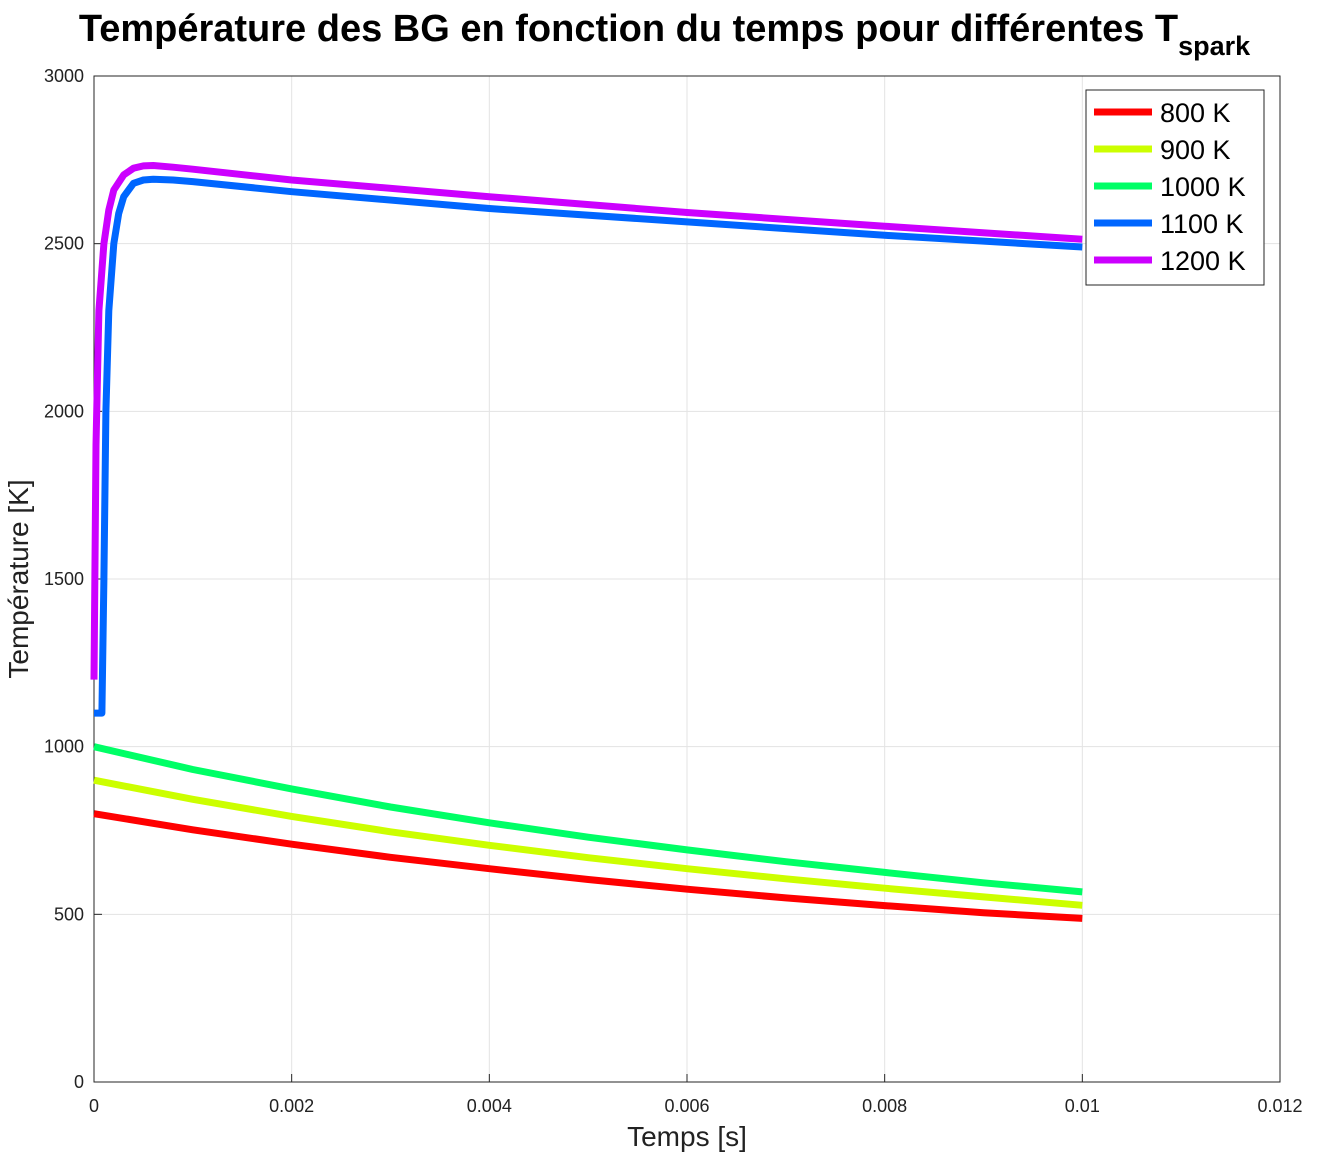 The height and width of the screenshot is (1160, 1329). What do you see at coordinates (1279, 1106) in the screenshot?
I see `x-tick-label: 0.012` at bounding box center [1279, 1106].